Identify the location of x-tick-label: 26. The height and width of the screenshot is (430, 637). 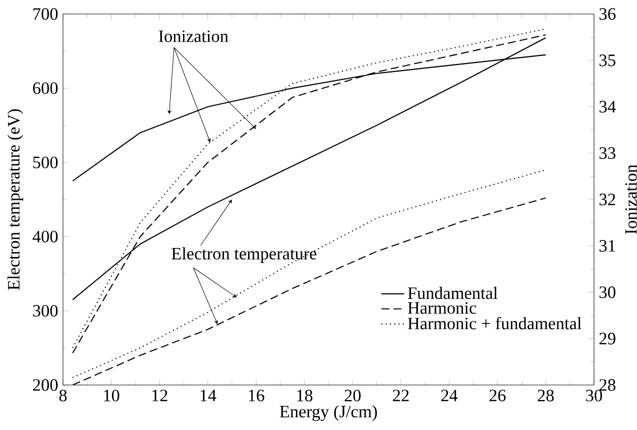
(498, 396).